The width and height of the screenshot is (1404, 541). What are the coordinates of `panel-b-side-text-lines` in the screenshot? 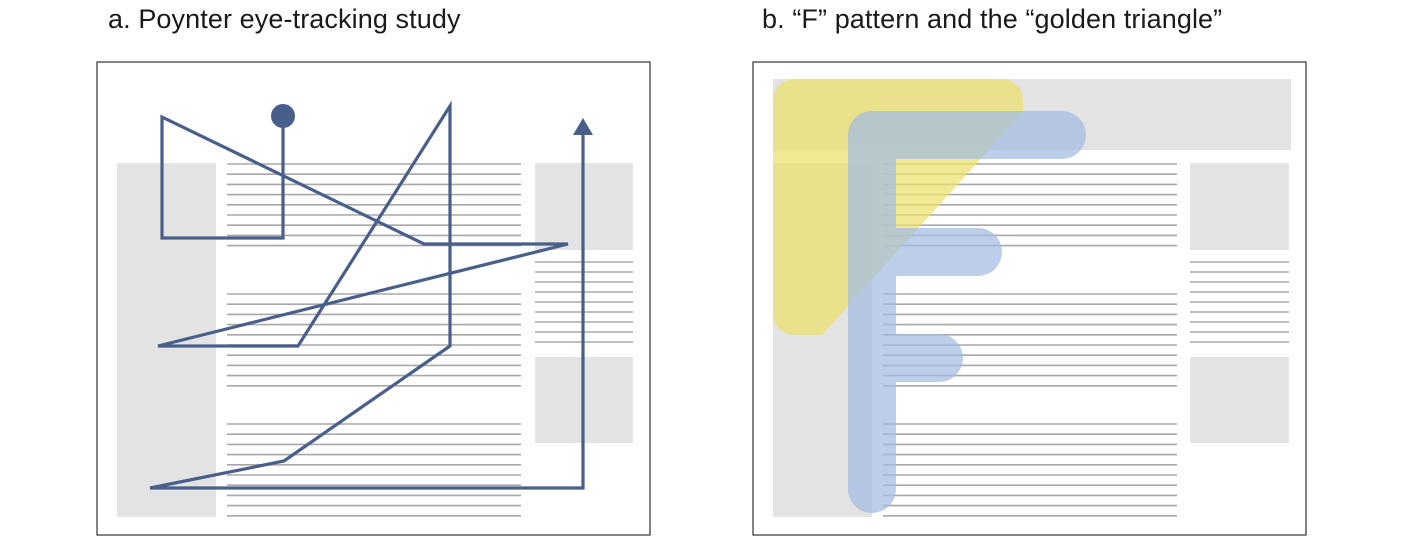 It's located at (1239, 302).